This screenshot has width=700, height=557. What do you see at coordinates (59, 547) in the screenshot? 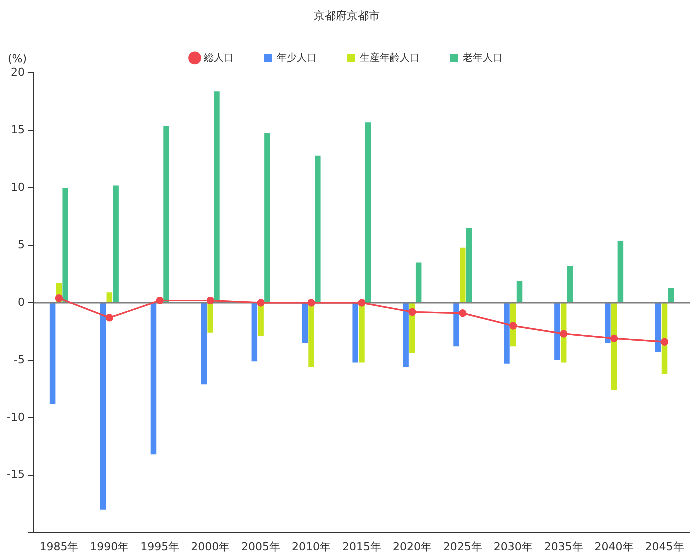
I see `x-tick-label: 1985年` at bounding box center [59, 547].